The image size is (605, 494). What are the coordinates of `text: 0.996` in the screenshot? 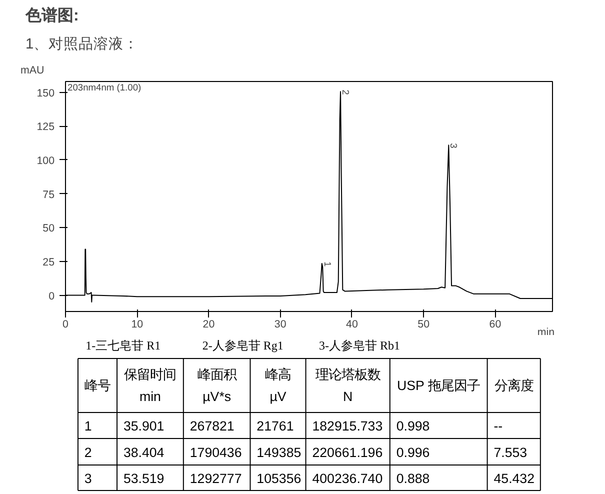 It's located at (413, 452).